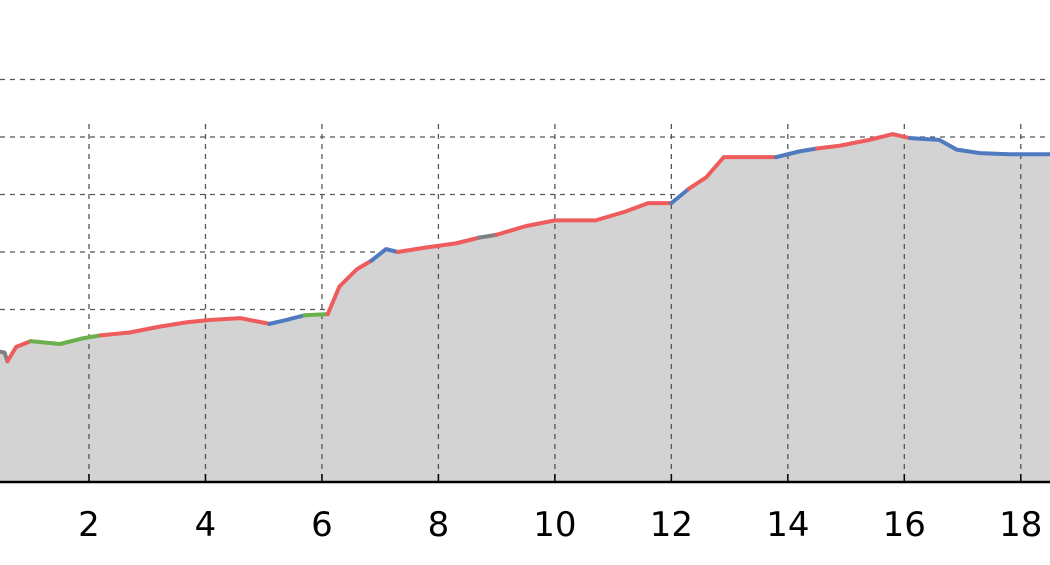 The height and width of the screenshot is (565, 1050). Describe the element at coordinates (1020, 525) in the screenshot. I see `x-tick-label: 18` at that location.